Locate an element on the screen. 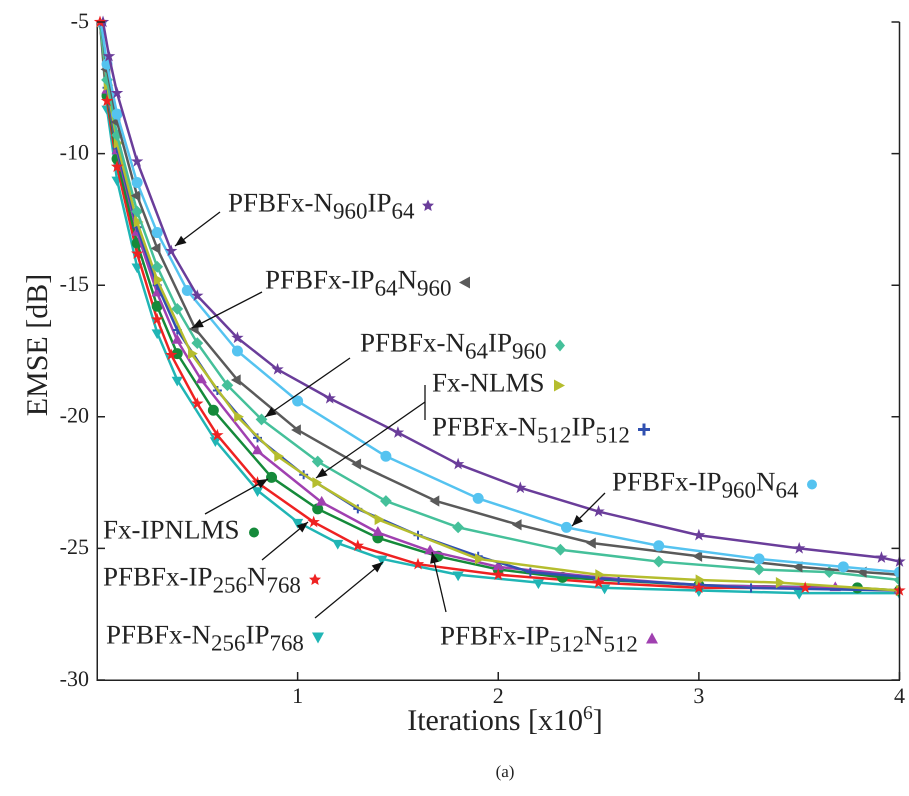 This screenshot has height=796, width=909. legend-label: PFBFx-N$_{64}$IP$_{960}$ is located at coordinates (453, 346).